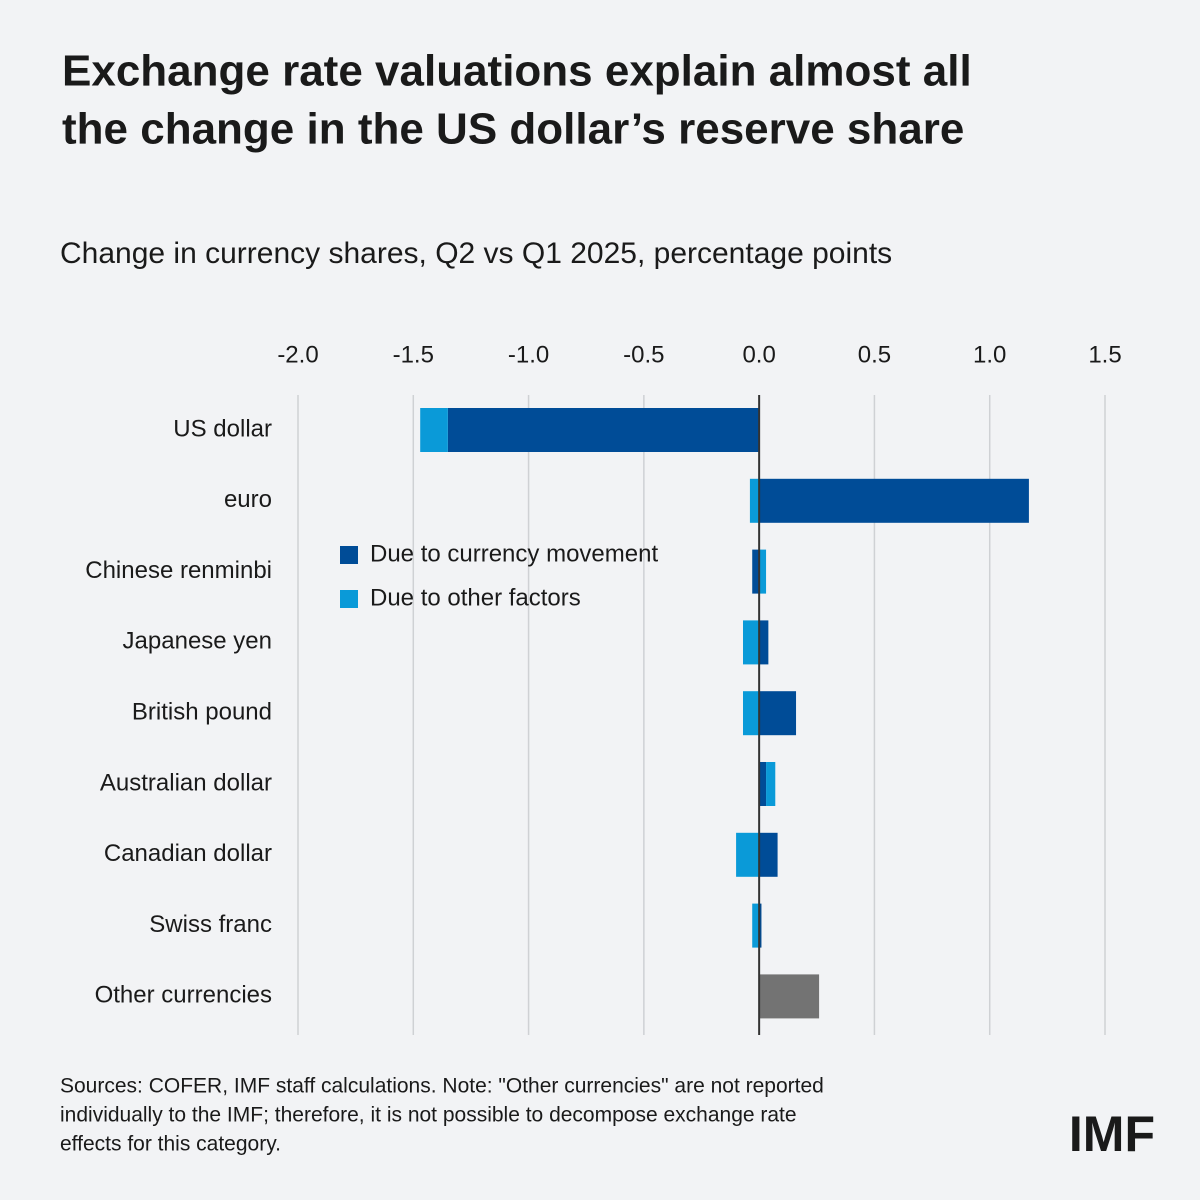 This screenshot has height=1200, width=1200. What do you see at coordinates (989, 354) in the screenshot?
I see `x-tick-label: 1.0` at bounding box center [989, 354].